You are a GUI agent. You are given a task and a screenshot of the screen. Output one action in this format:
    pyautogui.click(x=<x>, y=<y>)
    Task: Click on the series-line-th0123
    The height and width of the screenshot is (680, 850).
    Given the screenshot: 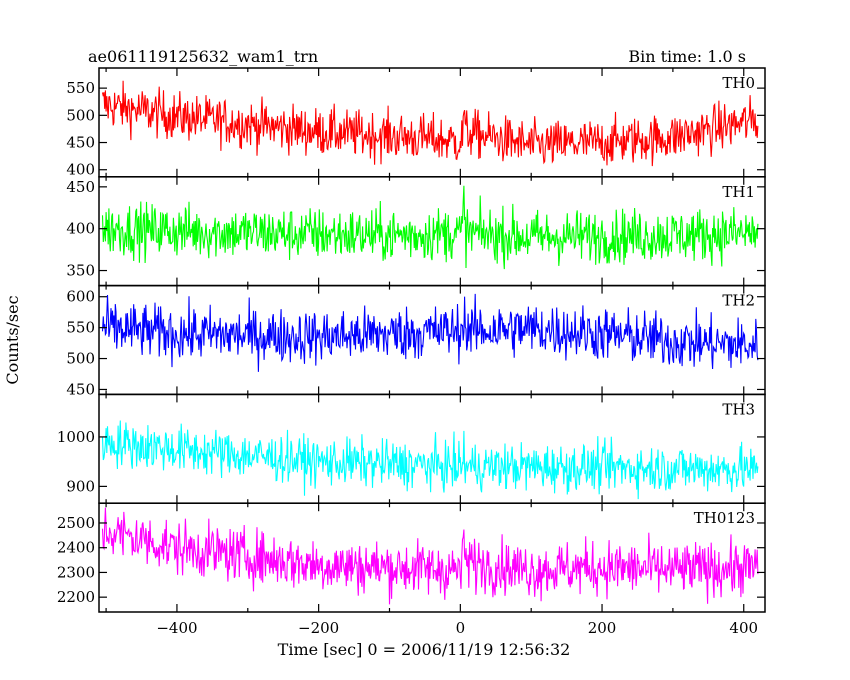 What is the action you would take?
    pyautogui.click(x=430, y=556)
    